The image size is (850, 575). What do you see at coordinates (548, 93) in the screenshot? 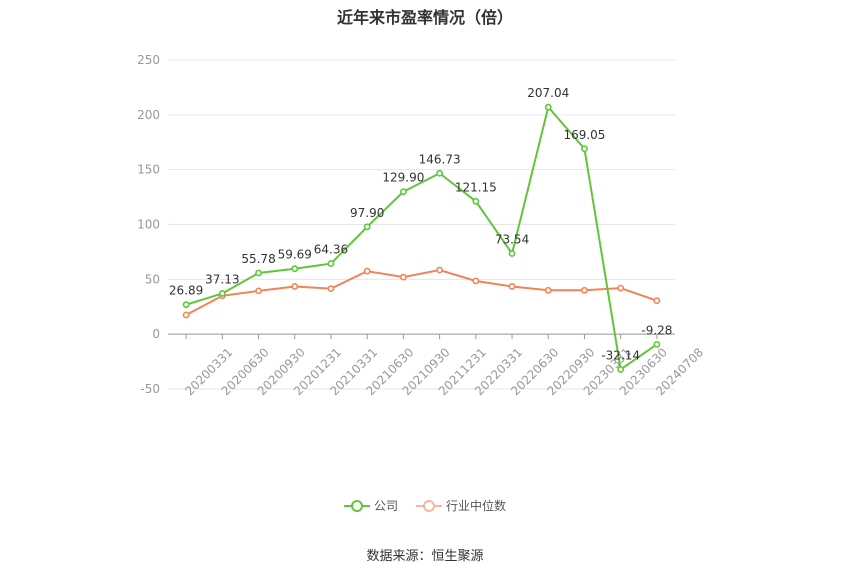
I see `data-label: 207.04` at bounding box center [548, 93].